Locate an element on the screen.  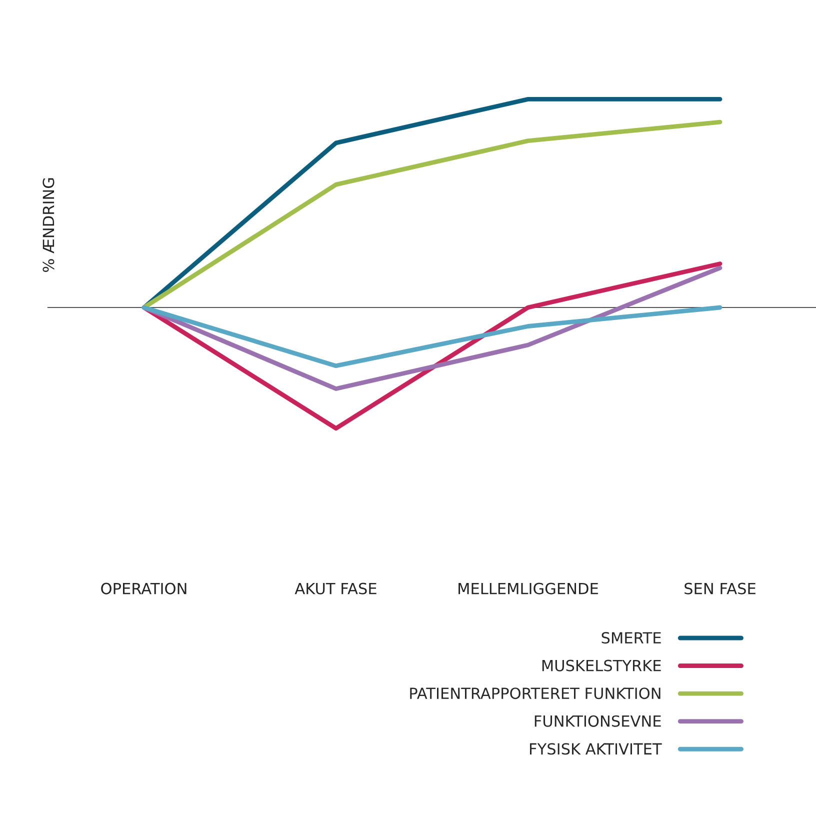
legend-label: MUSKELSTYRKE is located at coordinates (601, 666).